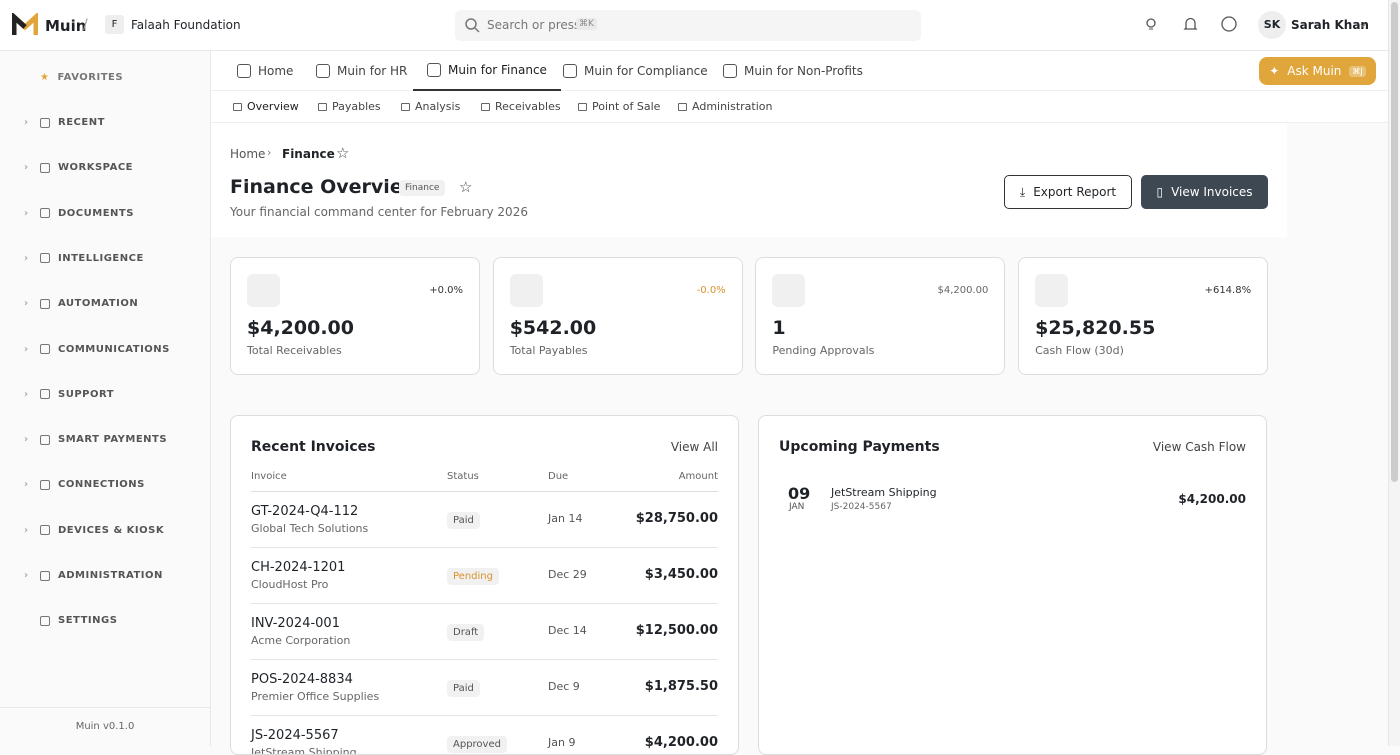 Image resolution: width=1400 pixels, height=755 pixels. Describe the element at coordinates (1075, 192) in the screenshot. I see `export-label: Export Report` at that location.